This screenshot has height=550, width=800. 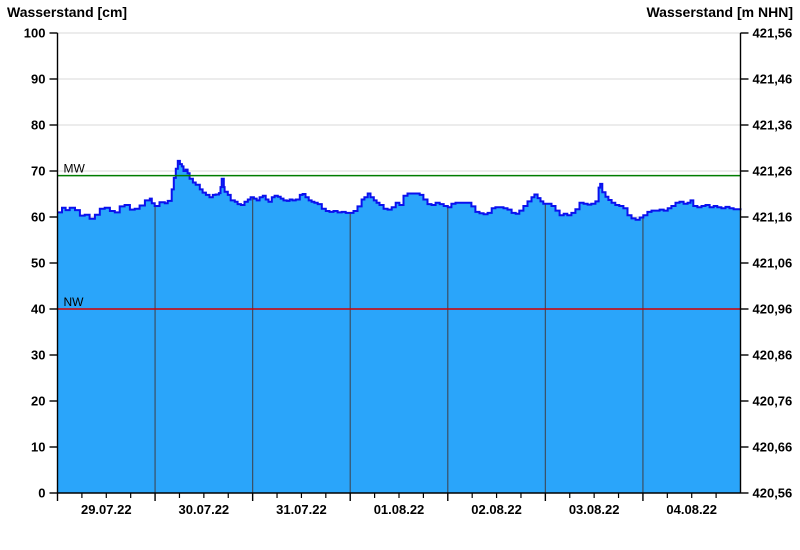 I want to click on y-right-tick-label: 421,16, so click(x=773, y=217).